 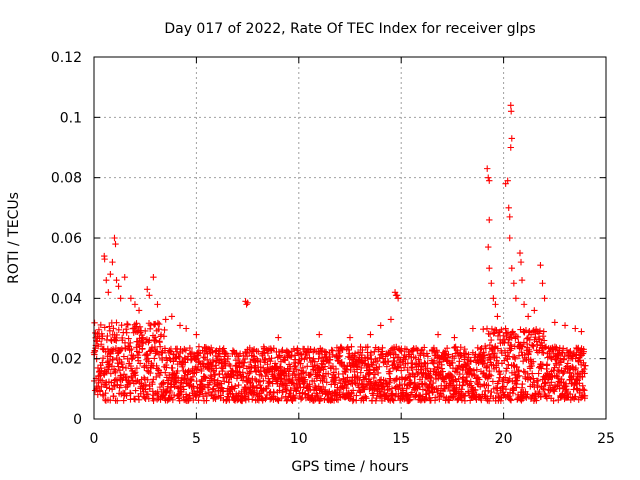 I want to click on y-tick-label: 0, so click(x=77, y=420).